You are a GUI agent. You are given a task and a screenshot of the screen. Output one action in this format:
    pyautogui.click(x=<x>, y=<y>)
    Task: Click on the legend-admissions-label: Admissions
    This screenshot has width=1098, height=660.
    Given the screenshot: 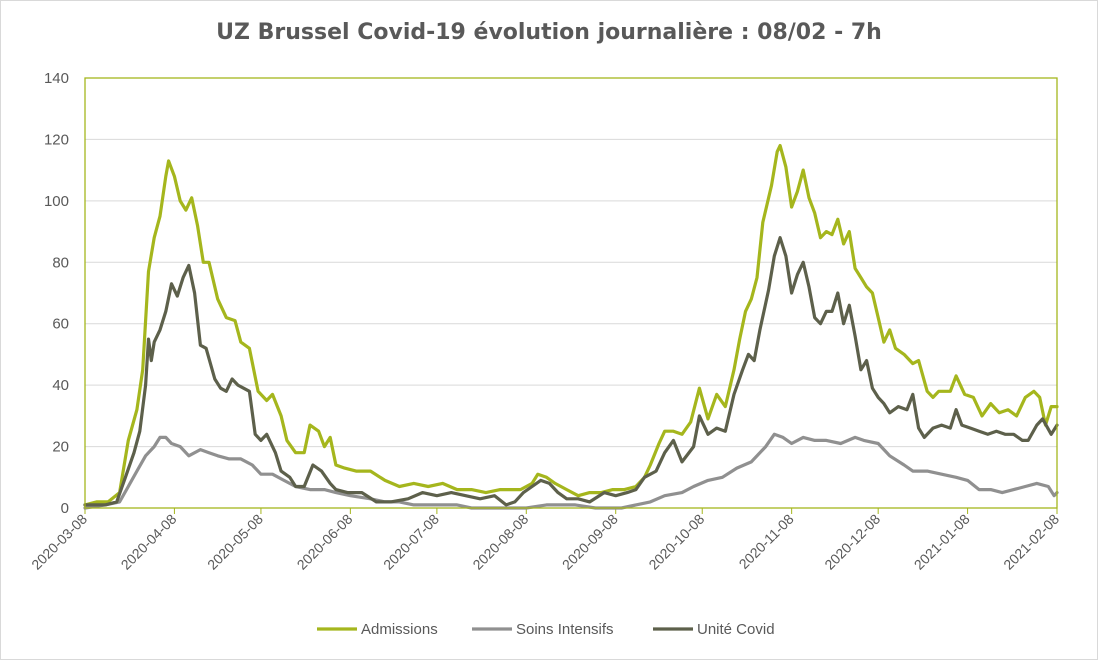 What is the action you would take?
    pyautogui.click(x=399, y=629)
    